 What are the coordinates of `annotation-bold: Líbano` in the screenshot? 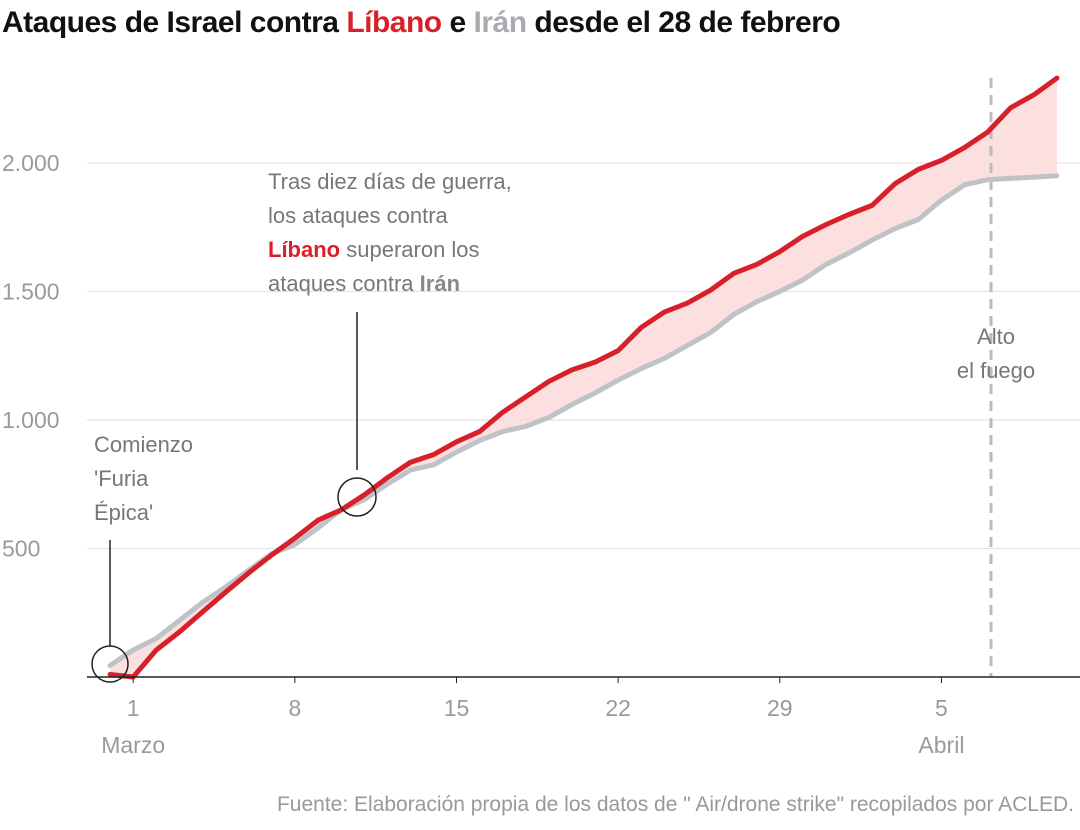 It's located at (304, 249).